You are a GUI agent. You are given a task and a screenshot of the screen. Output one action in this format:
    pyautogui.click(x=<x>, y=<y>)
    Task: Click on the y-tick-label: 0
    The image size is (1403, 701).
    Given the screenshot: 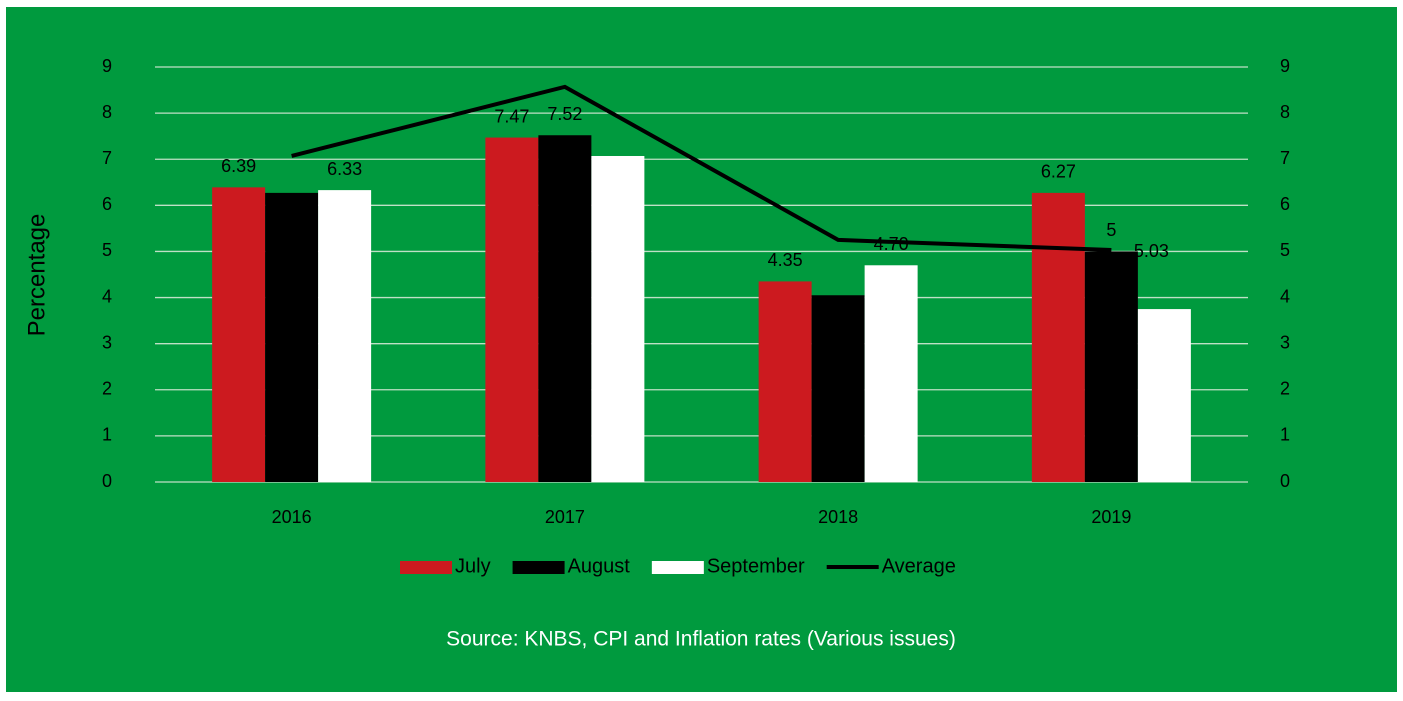 What is the action you would take?
    pyautogui.click(x=107, y=481)
    